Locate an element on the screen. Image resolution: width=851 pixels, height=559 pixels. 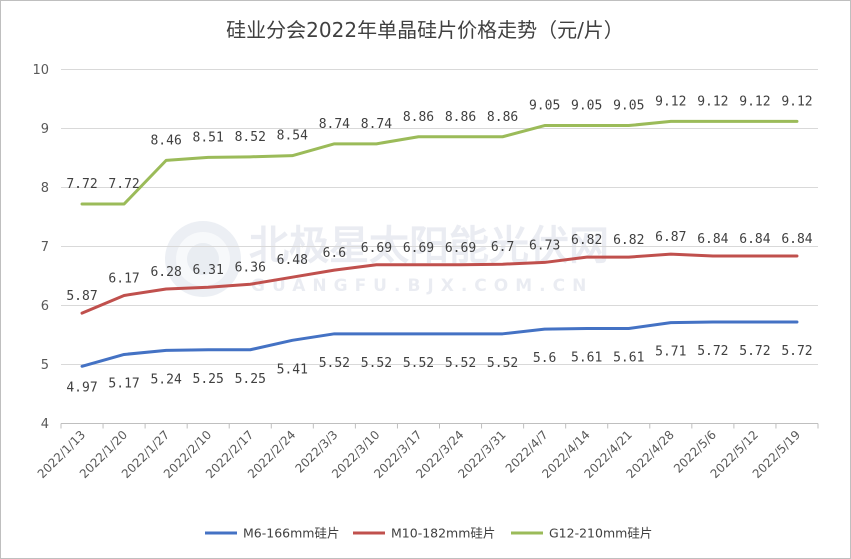
chart-title: 硅业分会2022年单晶硅片价格走势（元/片） is located at coordinates (425, 30).